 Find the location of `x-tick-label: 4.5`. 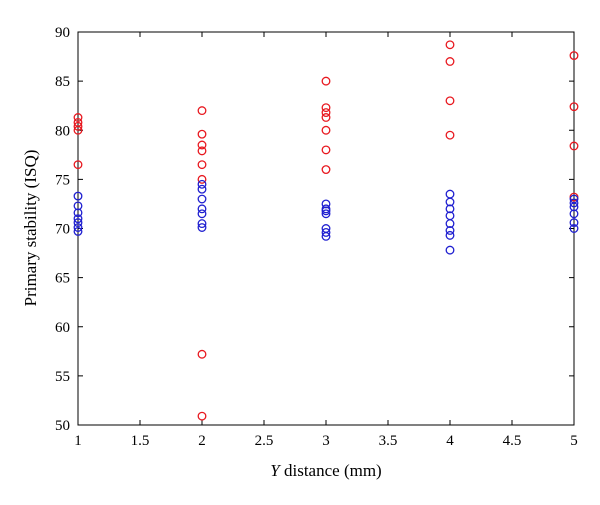

x-tick-label: 4.5 is located at coordinates (512, 441).